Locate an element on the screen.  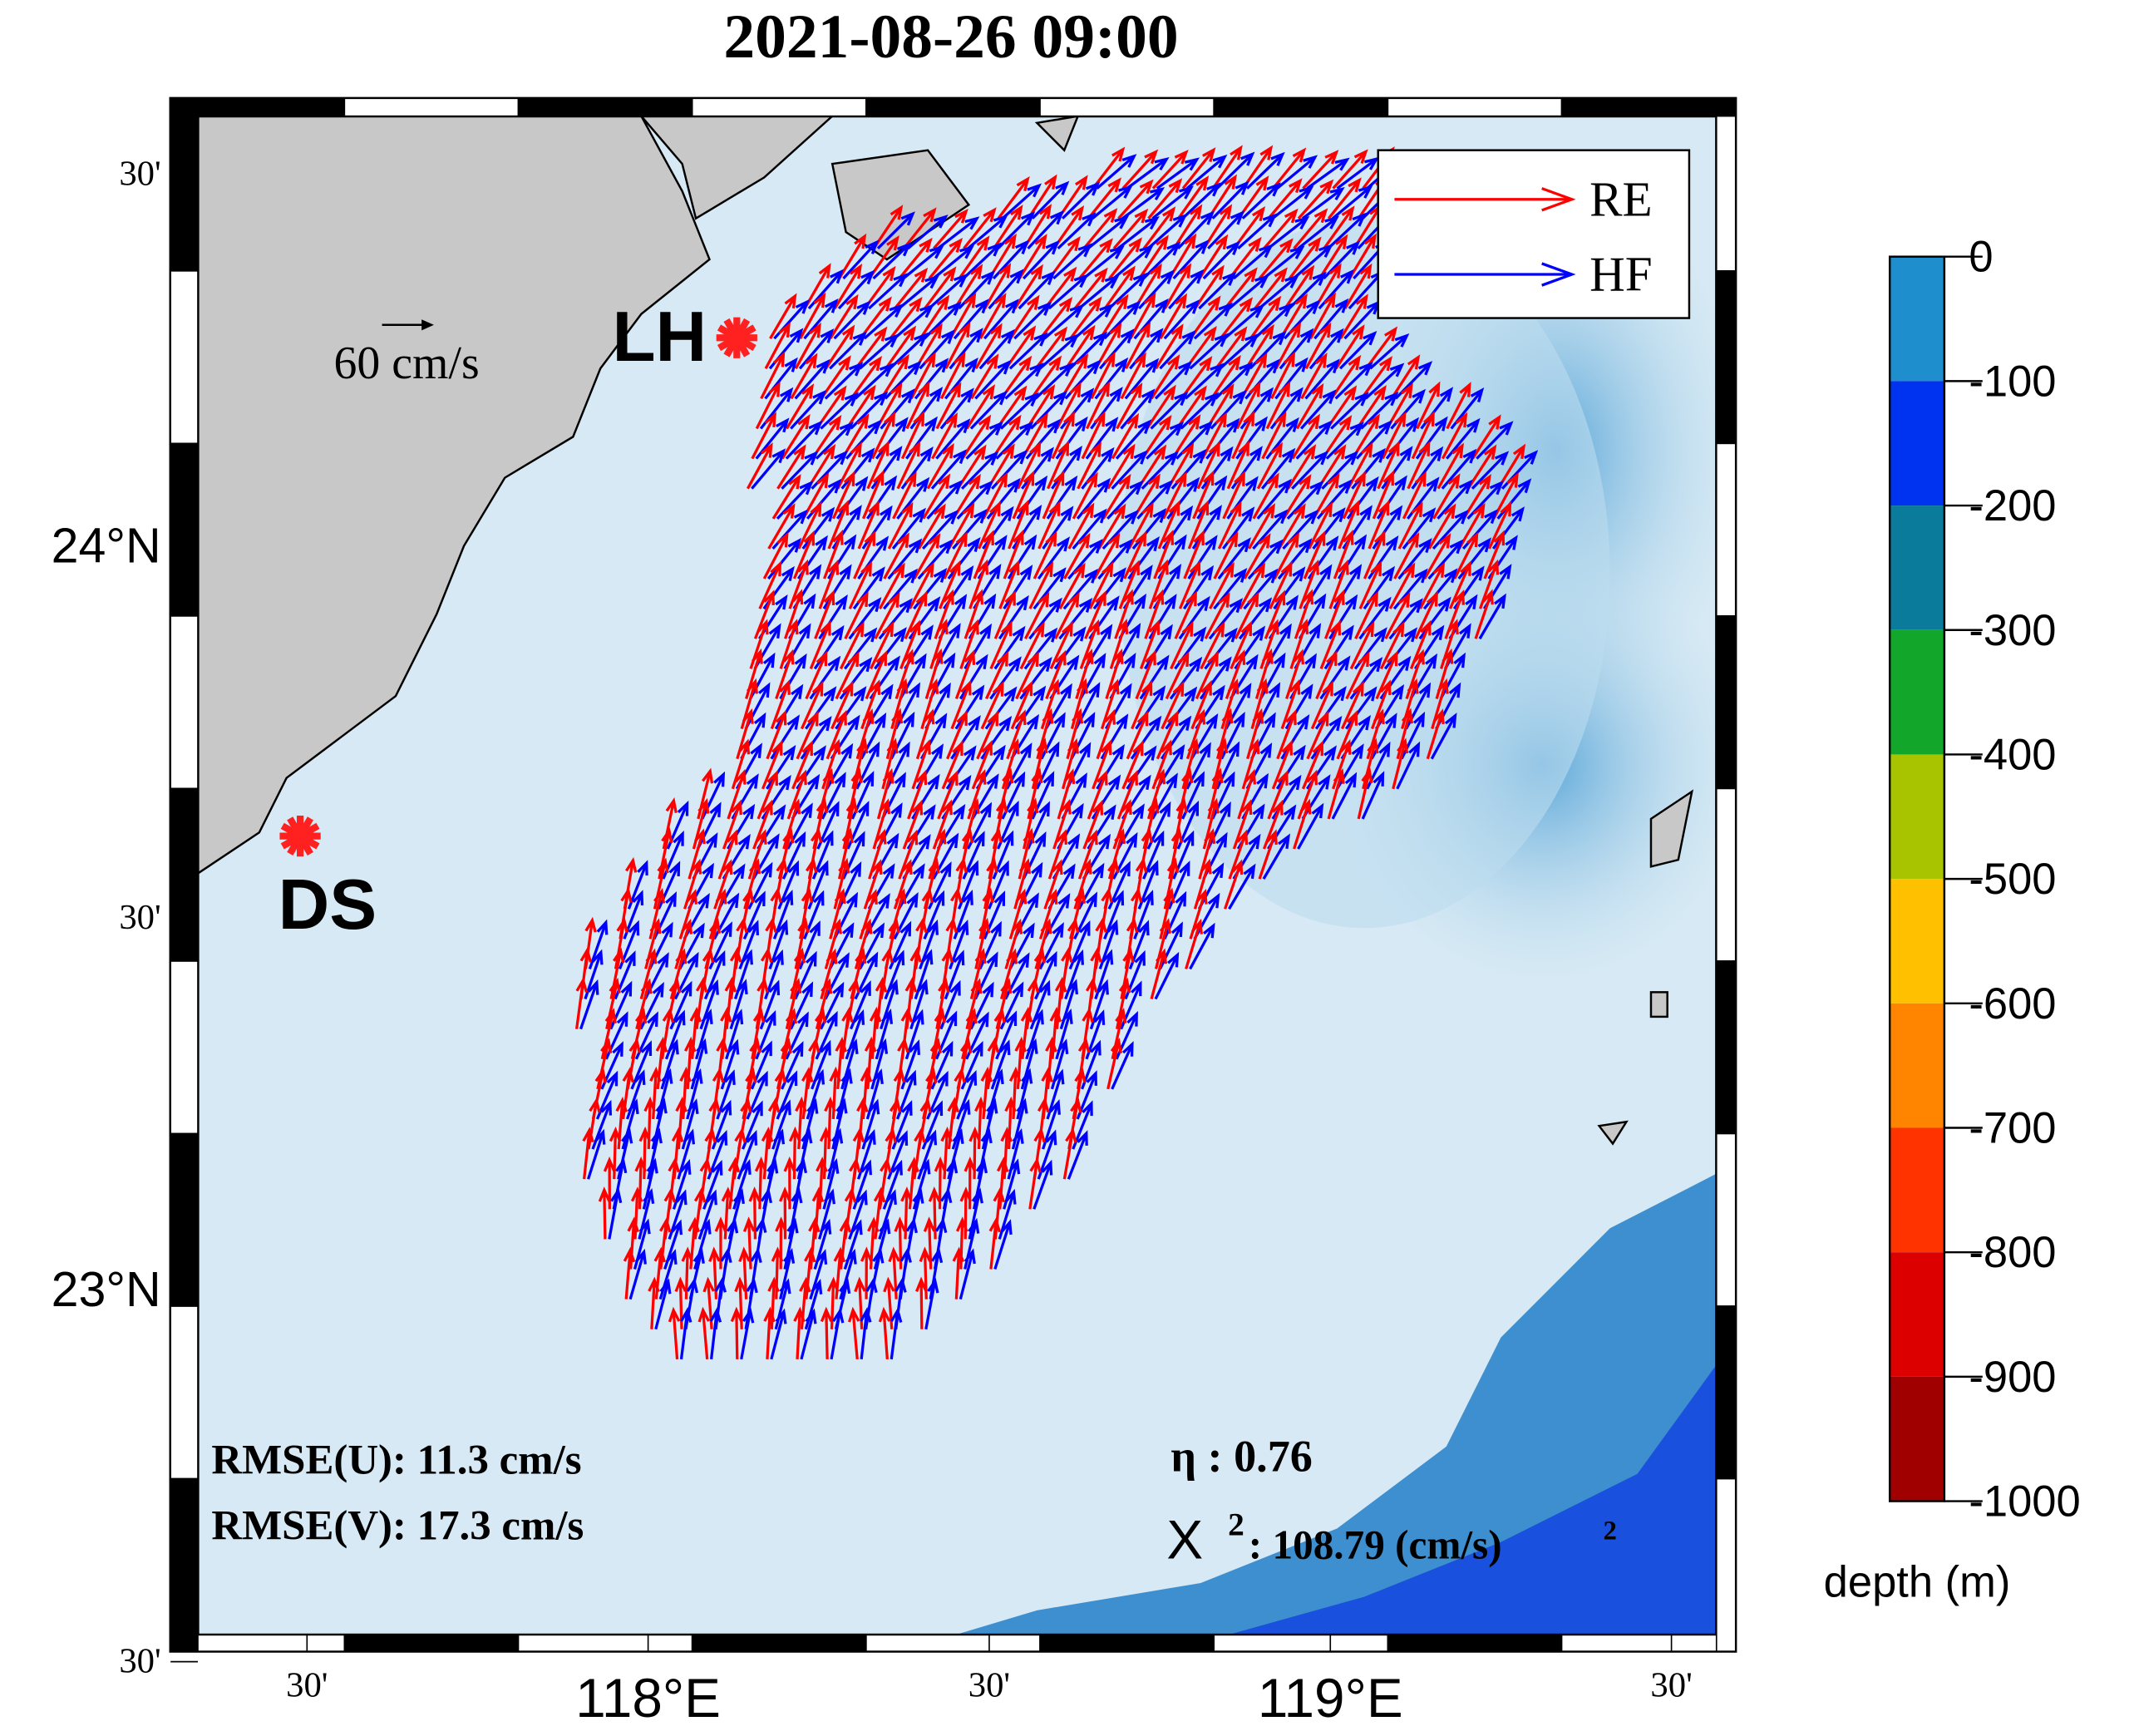
legend-label: RE is located at coordinates (1621, 198).